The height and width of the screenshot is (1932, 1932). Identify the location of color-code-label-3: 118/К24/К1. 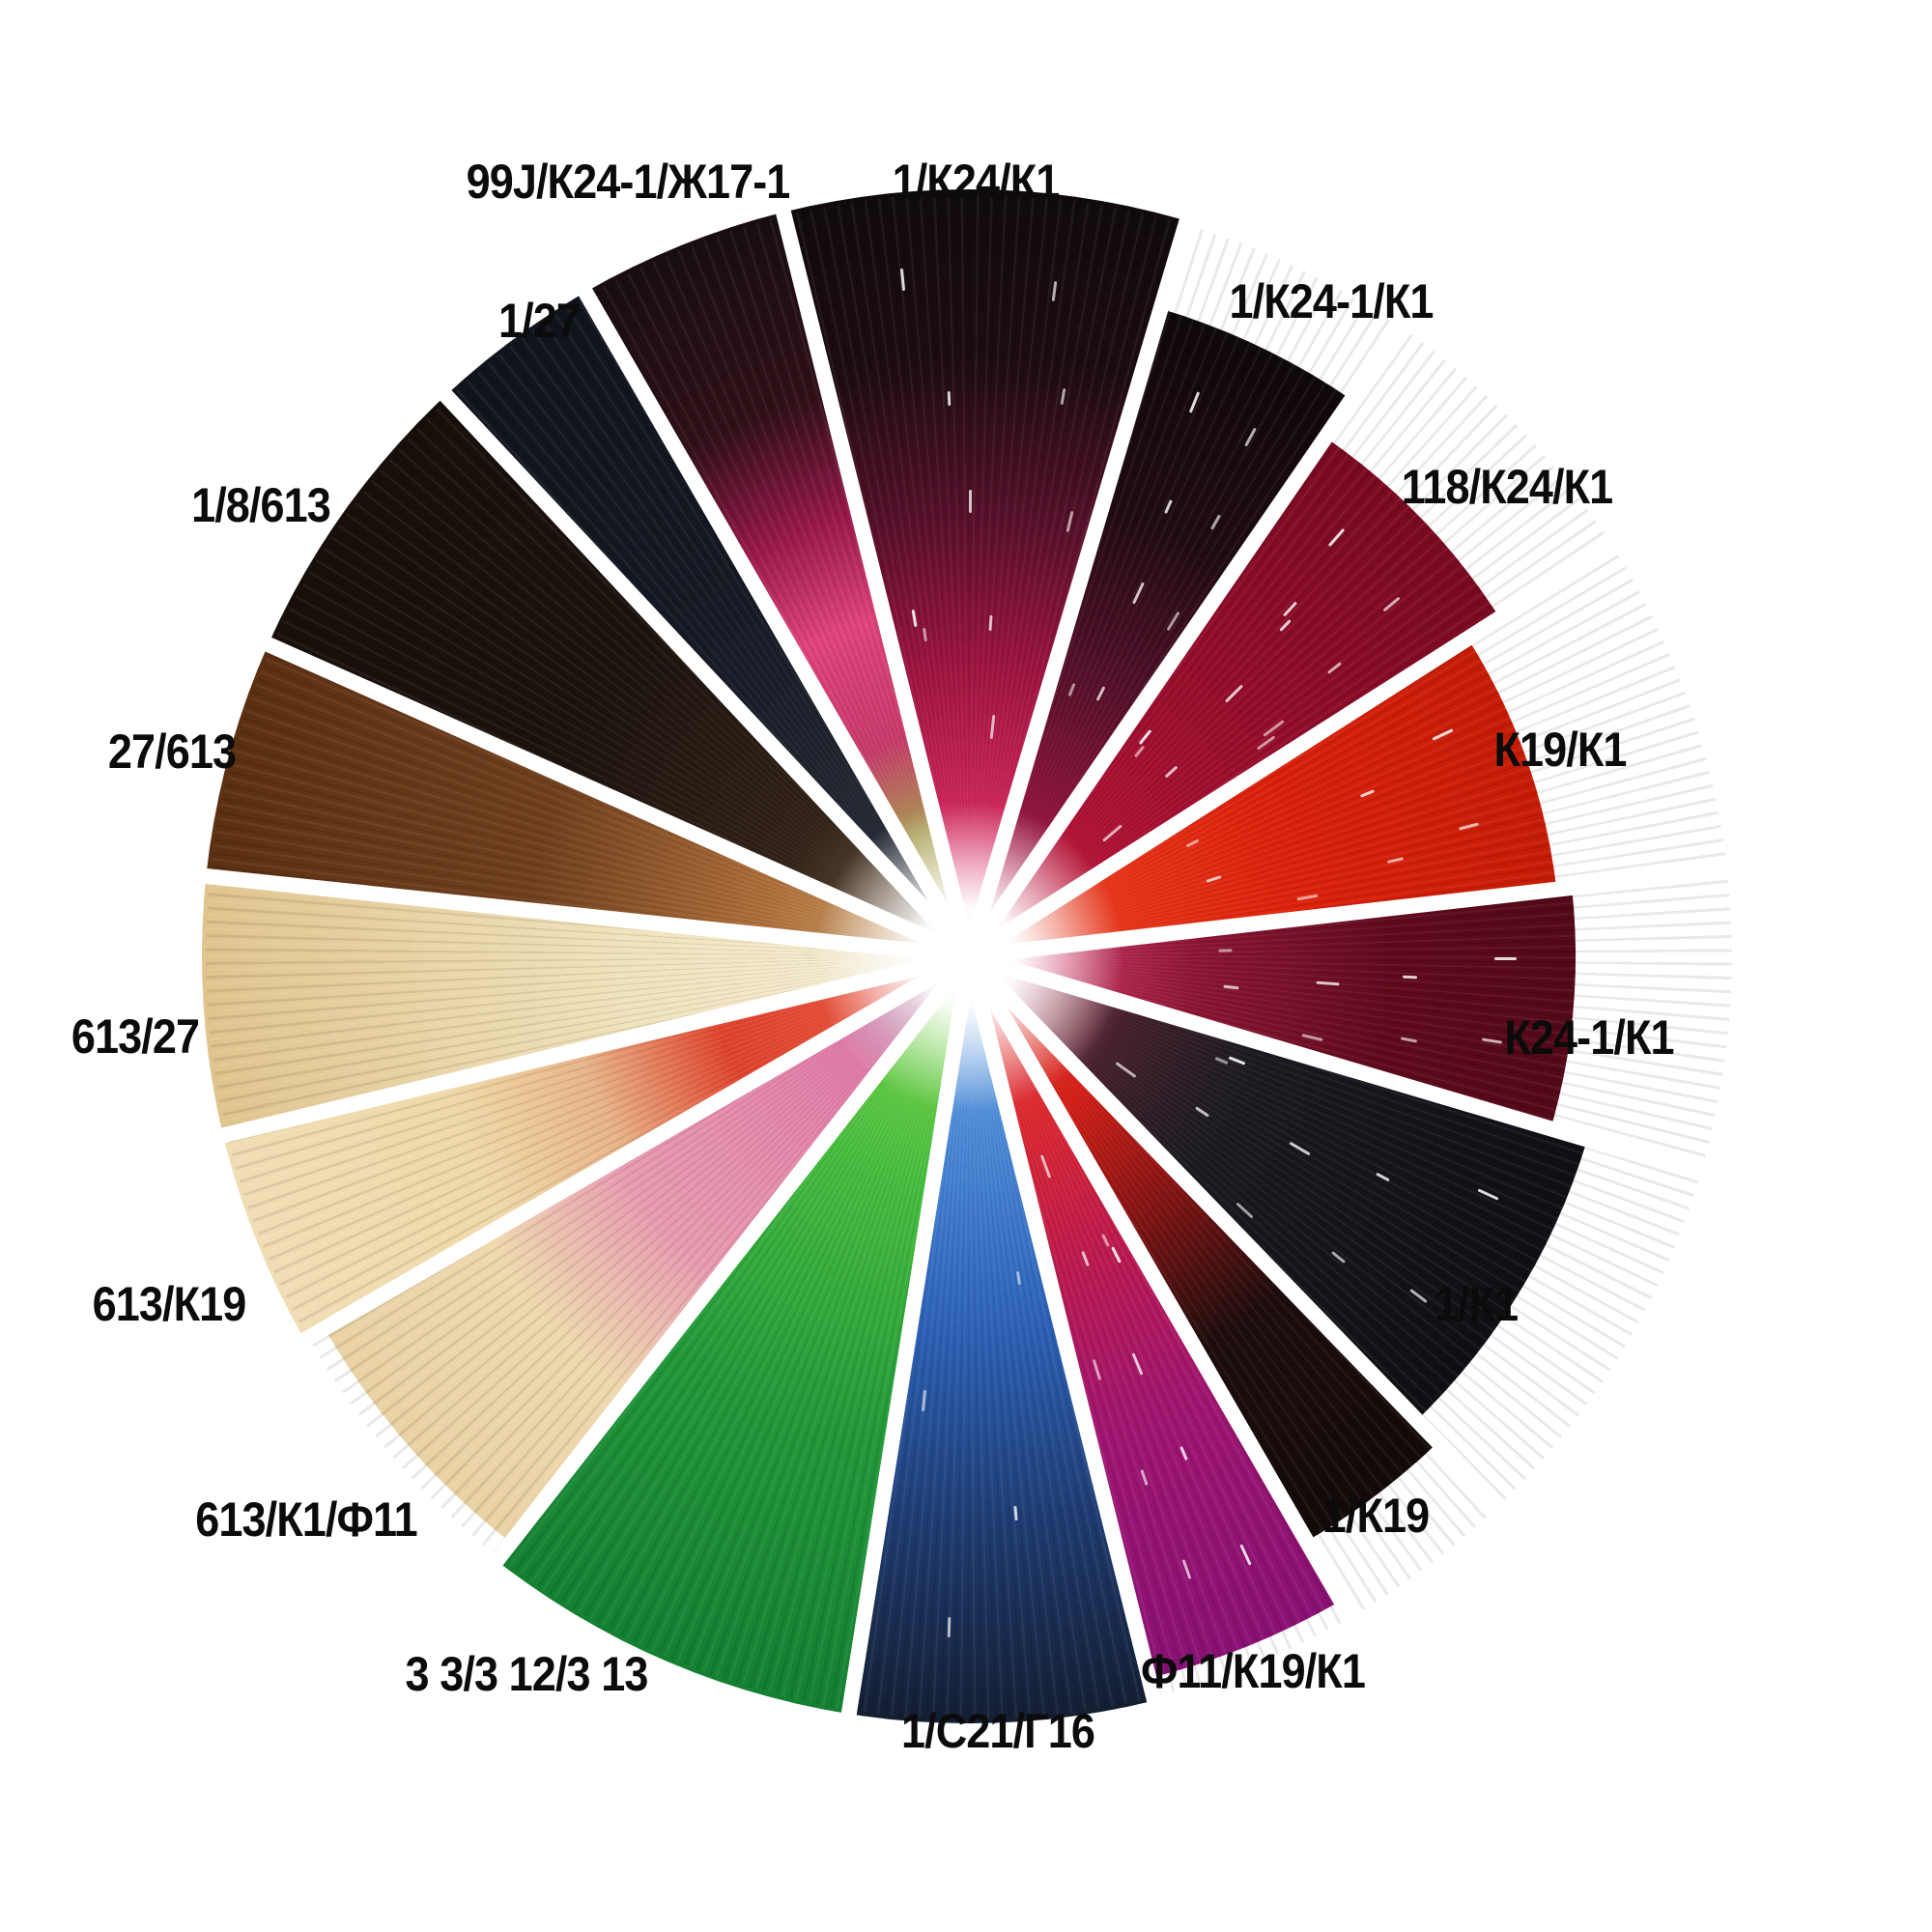
(1507, 487).